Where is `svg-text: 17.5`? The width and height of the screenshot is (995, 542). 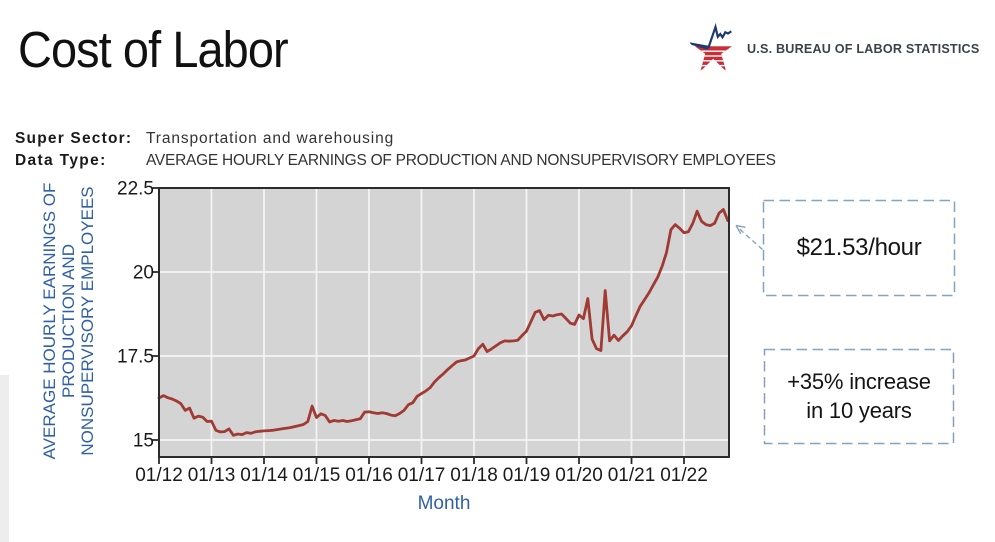 svg-text: 17.5 is located at coordinates (135, 357).